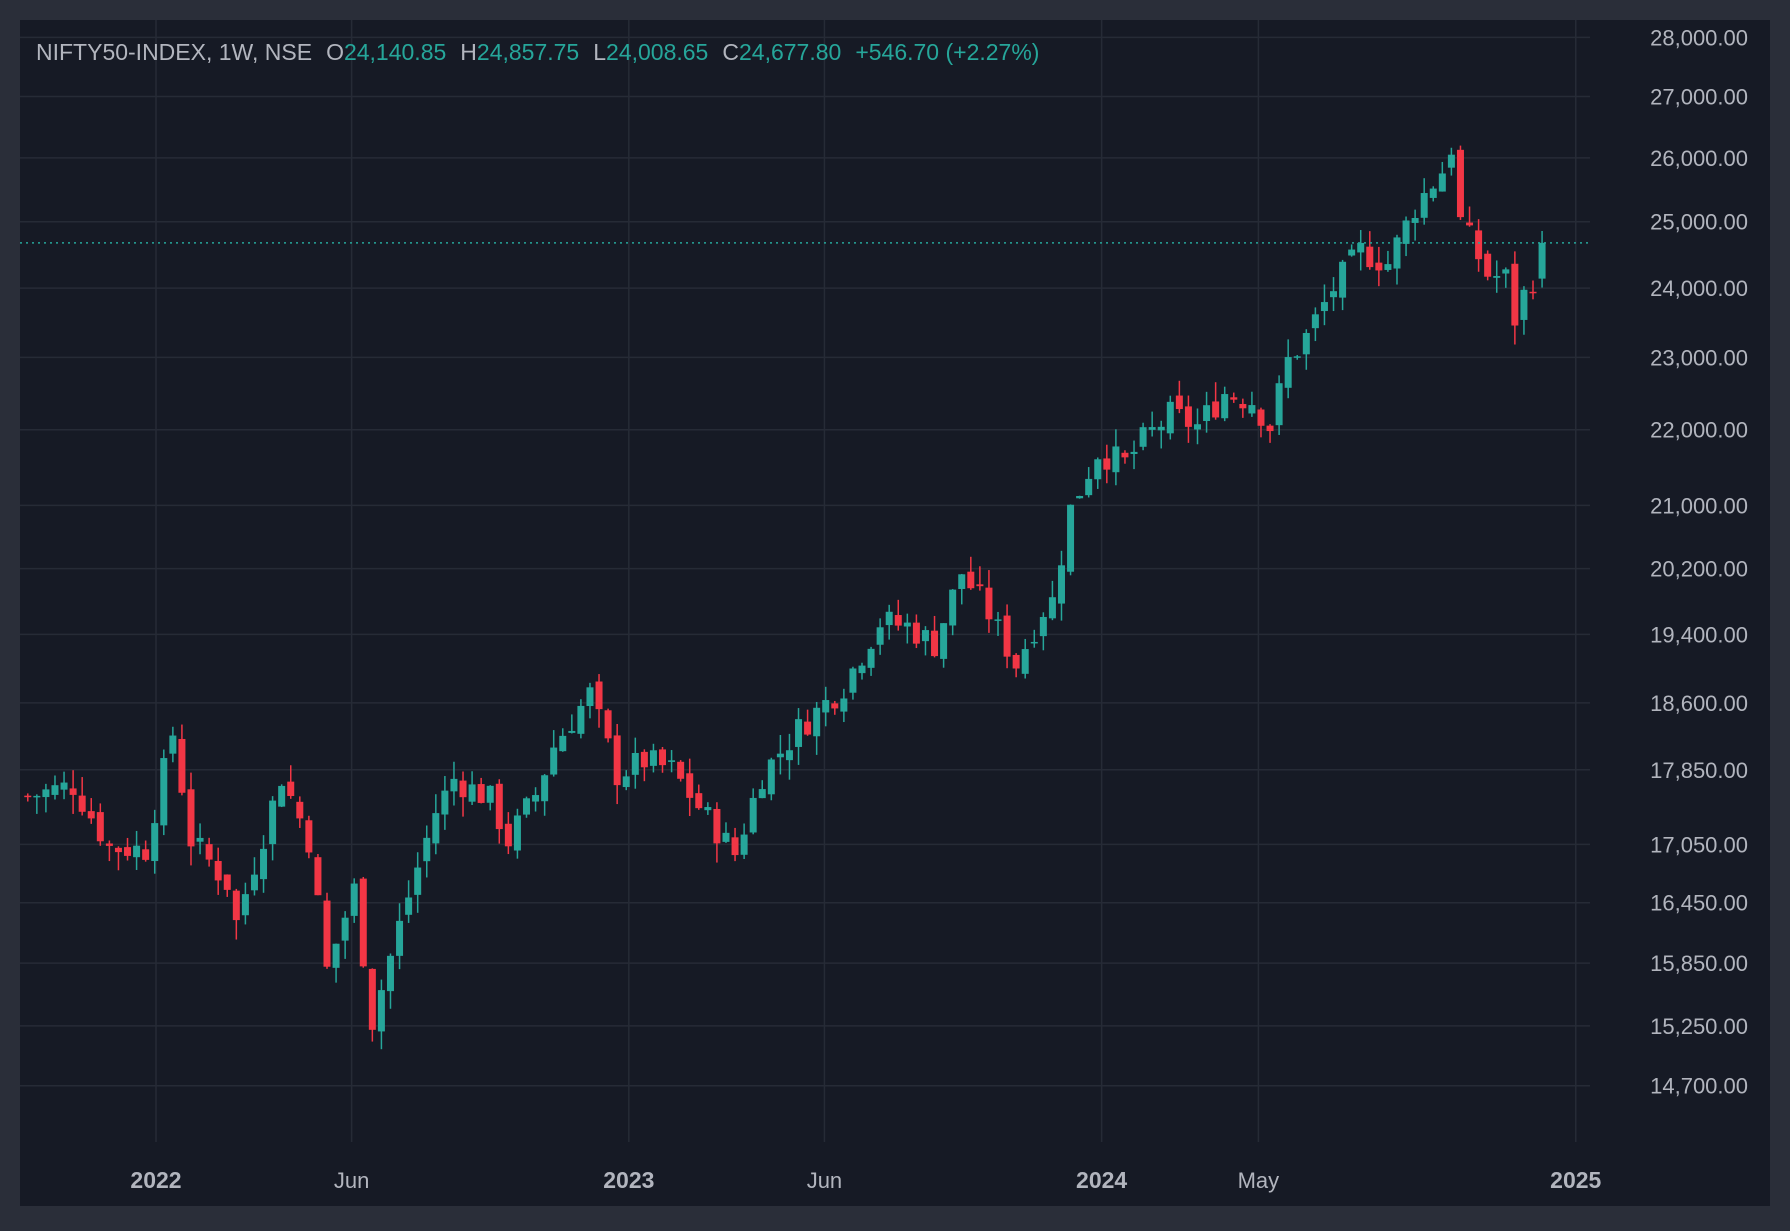  Describe the element at coordinates (1699, 963) in the screenshot. I see `y-tick-label: 15,850.00` at that location.